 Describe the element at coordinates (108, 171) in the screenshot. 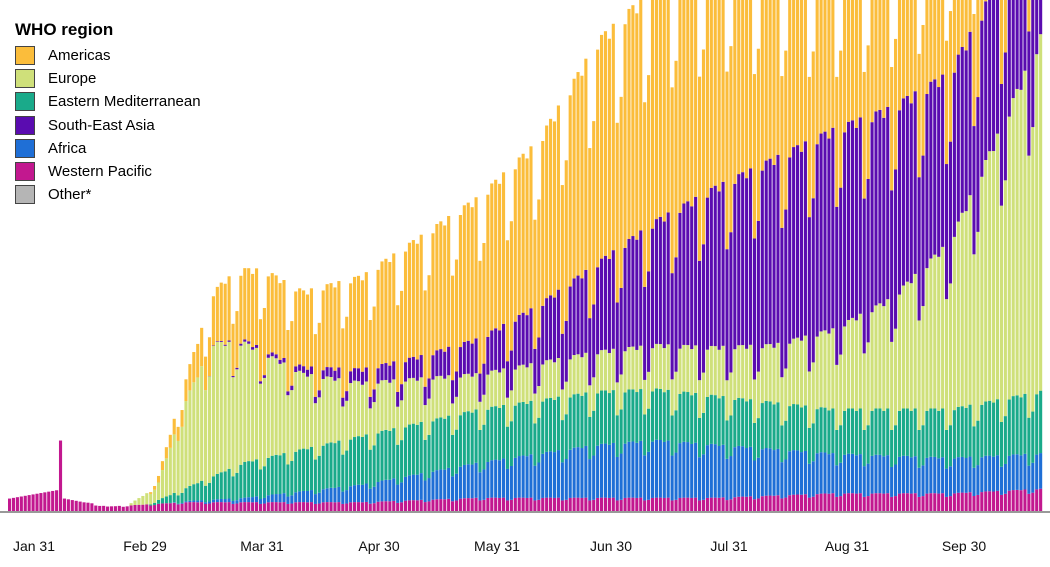

I see `legend-item-western-pacific: Western Pacific` at that location.